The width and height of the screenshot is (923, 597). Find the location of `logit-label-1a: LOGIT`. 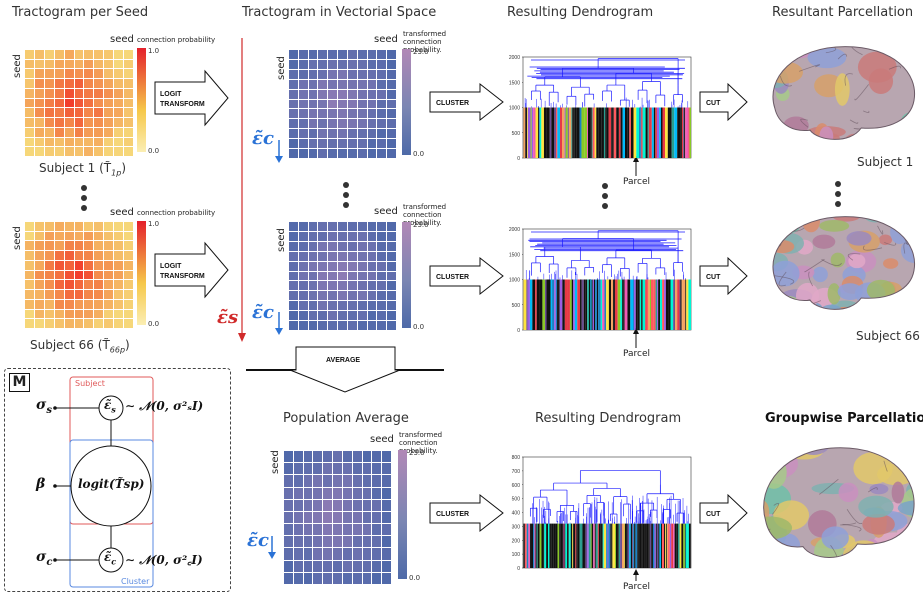

logit-label-1a: LOGIT is located at coordinates (171, 94).